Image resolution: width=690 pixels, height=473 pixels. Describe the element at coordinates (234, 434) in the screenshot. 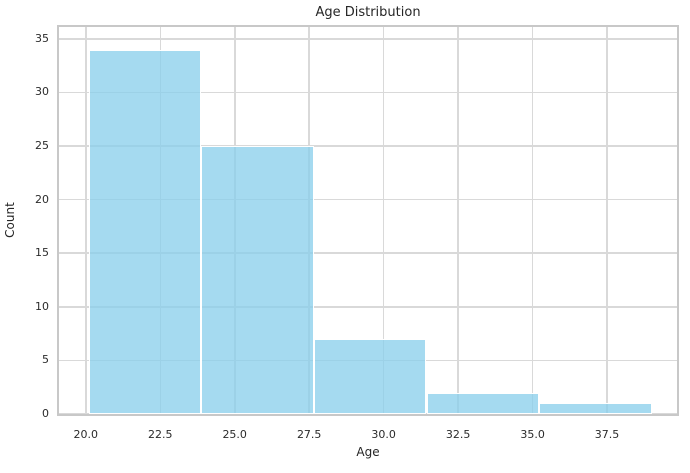

I see `x-tick-label: 25.0` at that location.